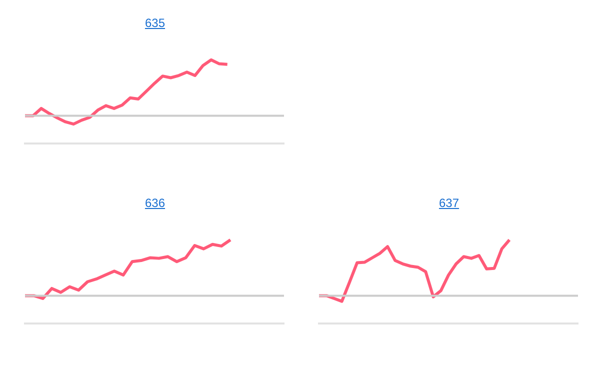 This screenshot has width=600, height=368. What do you see at coordinates (155, 203) in the screenshot?
I see `chart-title: 636` at bounding box center [155, 203].